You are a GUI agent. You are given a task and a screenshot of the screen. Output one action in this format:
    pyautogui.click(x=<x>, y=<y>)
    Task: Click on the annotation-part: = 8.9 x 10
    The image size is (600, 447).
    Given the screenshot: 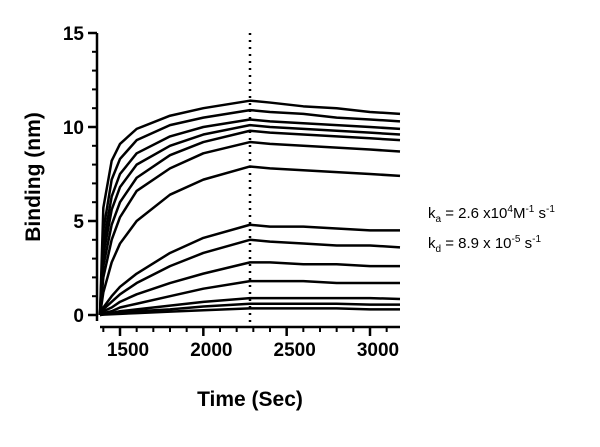 What is the action you would take?
    pyautogui.click(x=476, y=243)
    